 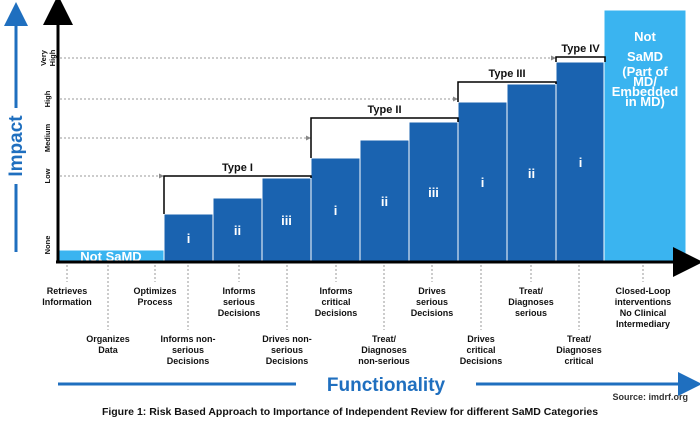 What do you see at coordinates (643, 302) in the screenshot?
I see `function-label: interventions` at bounding box center [643, 302].